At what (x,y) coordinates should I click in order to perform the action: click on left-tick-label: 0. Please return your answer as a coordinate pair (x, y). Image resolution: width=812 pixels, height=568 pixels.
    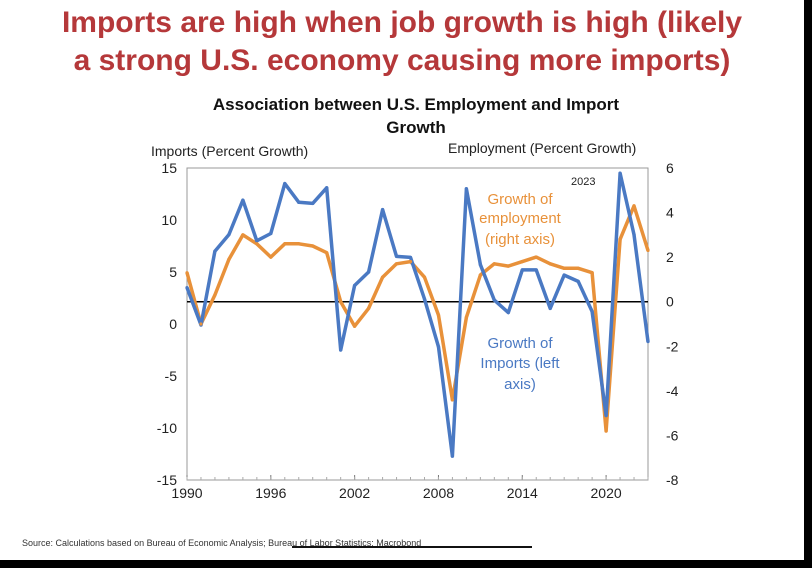
    Looking at the image, I should click on (173, 324).